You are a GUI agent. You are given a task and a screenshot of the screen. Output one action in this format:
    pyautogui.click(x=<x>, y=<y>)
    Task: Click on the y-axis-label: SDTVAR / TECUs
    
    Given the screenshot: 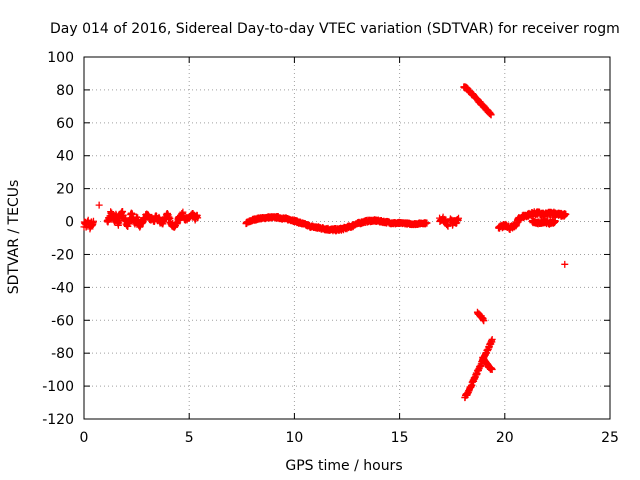 What is the action you would take?
    pyautogui.click(x=14, y=237)
    